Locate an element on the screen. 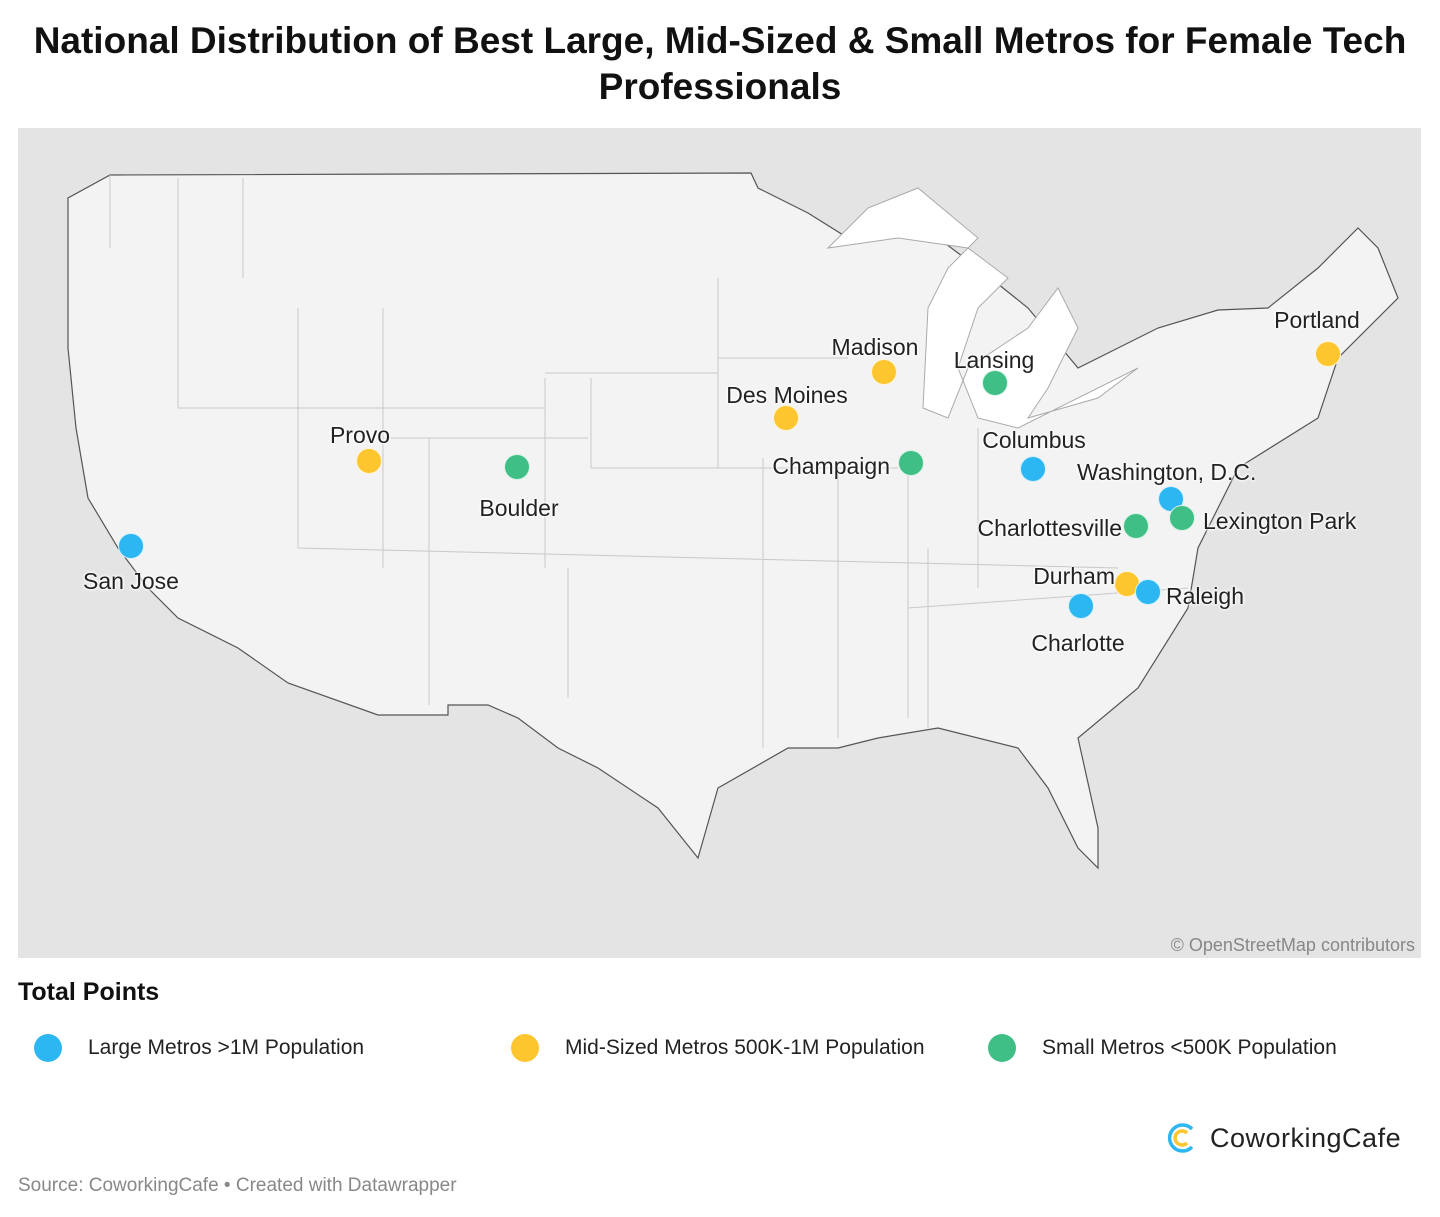  legend-item-small: Small Metros <500K Population is located at coordinates (1162, 1048).